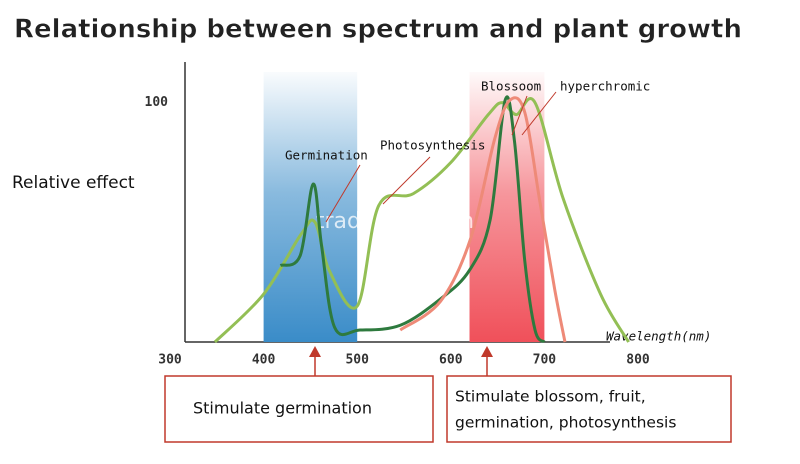 This screenshot has height=464, width=800. Describe the element at coordinates (264, 360) in the screenshot. I see `x-tick-label: 400` at that location.